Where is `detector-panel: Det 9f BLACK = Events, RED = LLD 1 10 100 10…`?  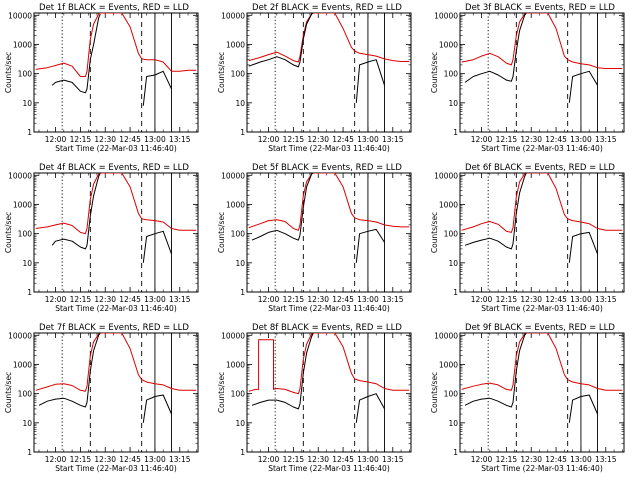
detector-panel: Det 9f BLACK = Events, RED = LLD 1 10 100 10… is located at coordinates (527, 398).